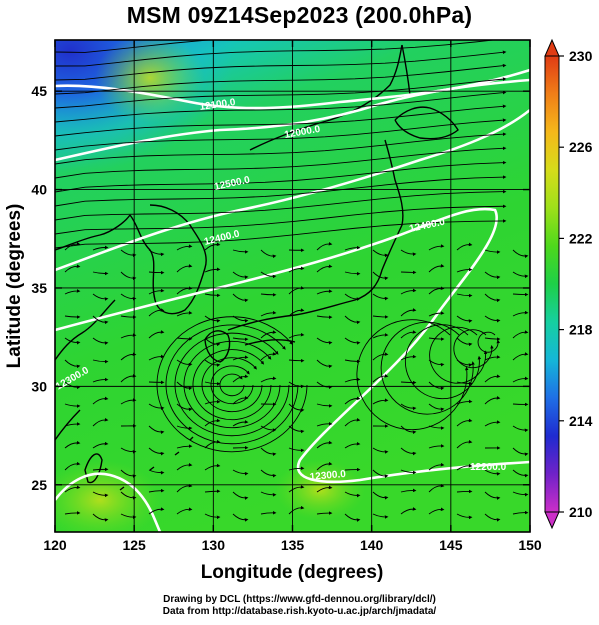  What do you see at coordinates (134, 545) in the screenshot?
I see `x-tick-label: 125` at bounding box center [134, 545].